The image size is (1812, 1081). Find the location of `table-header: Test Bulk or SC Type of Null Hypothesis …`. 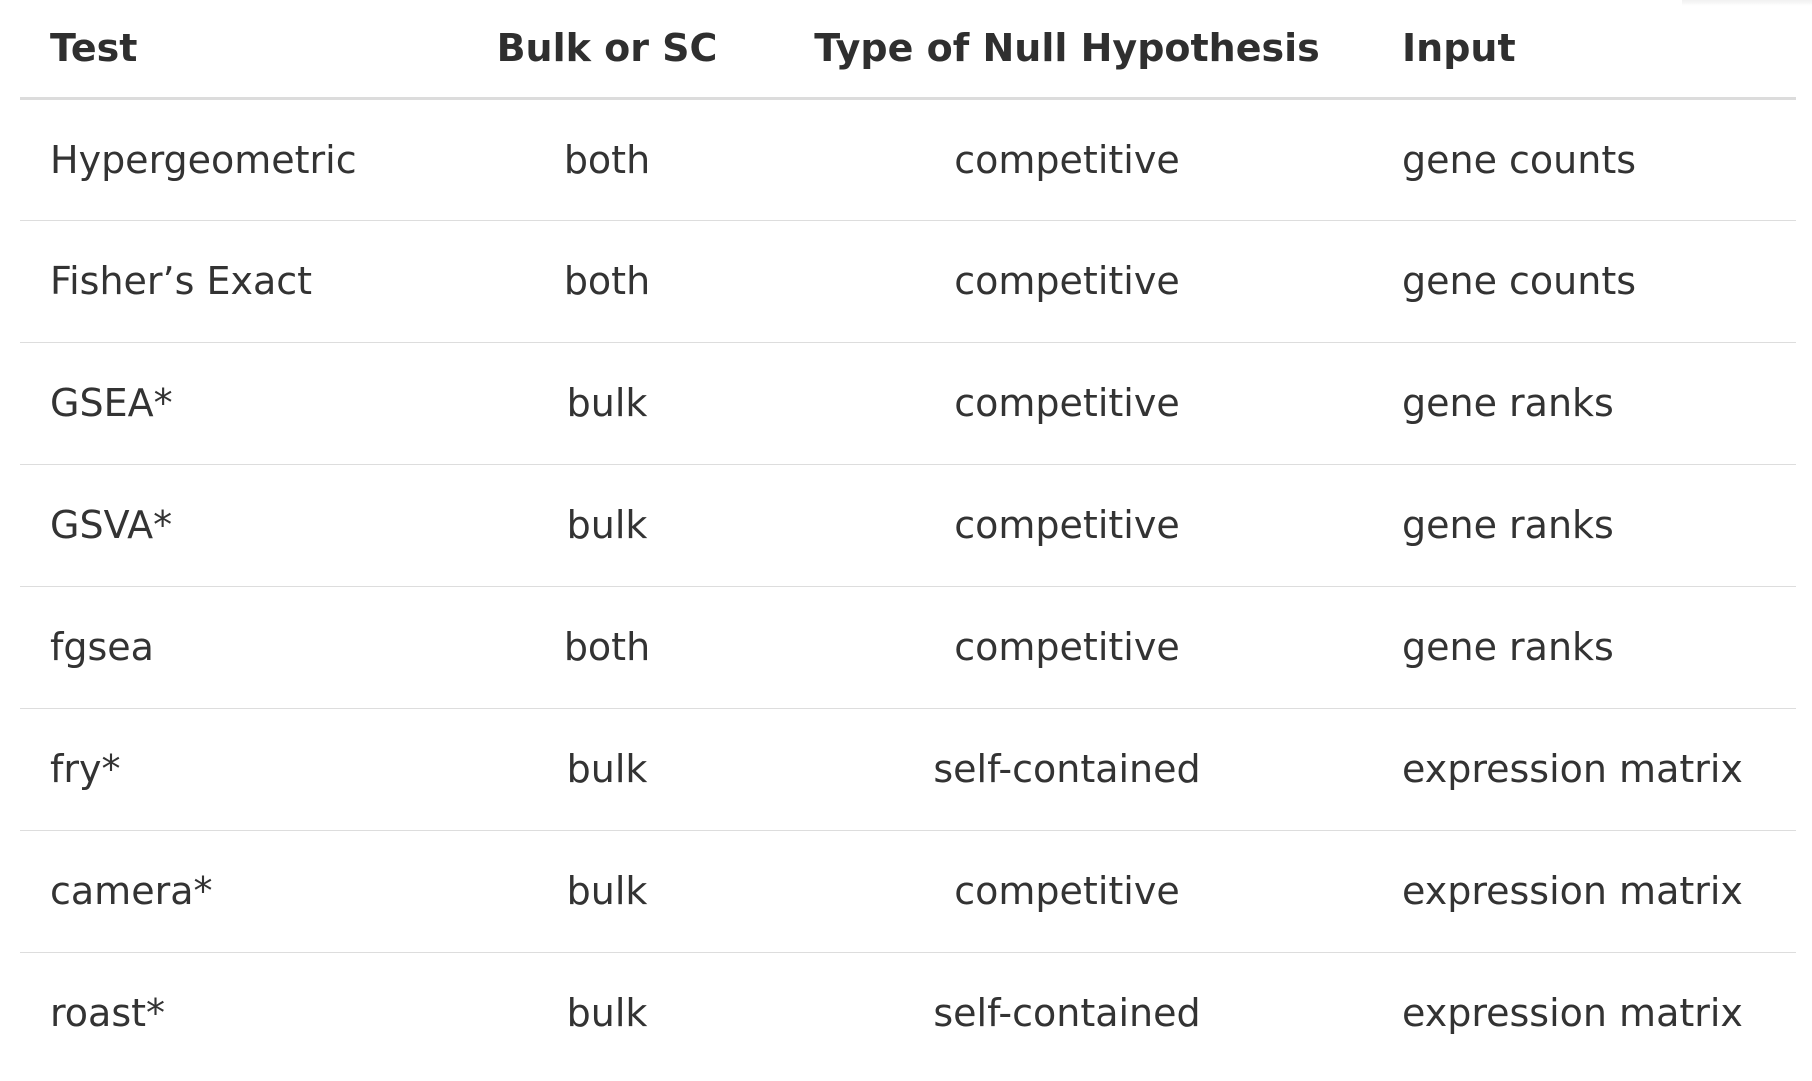

table-header: Test Bulk or SC Type of Null Hypothesis … is located at coordinates (908, 50).